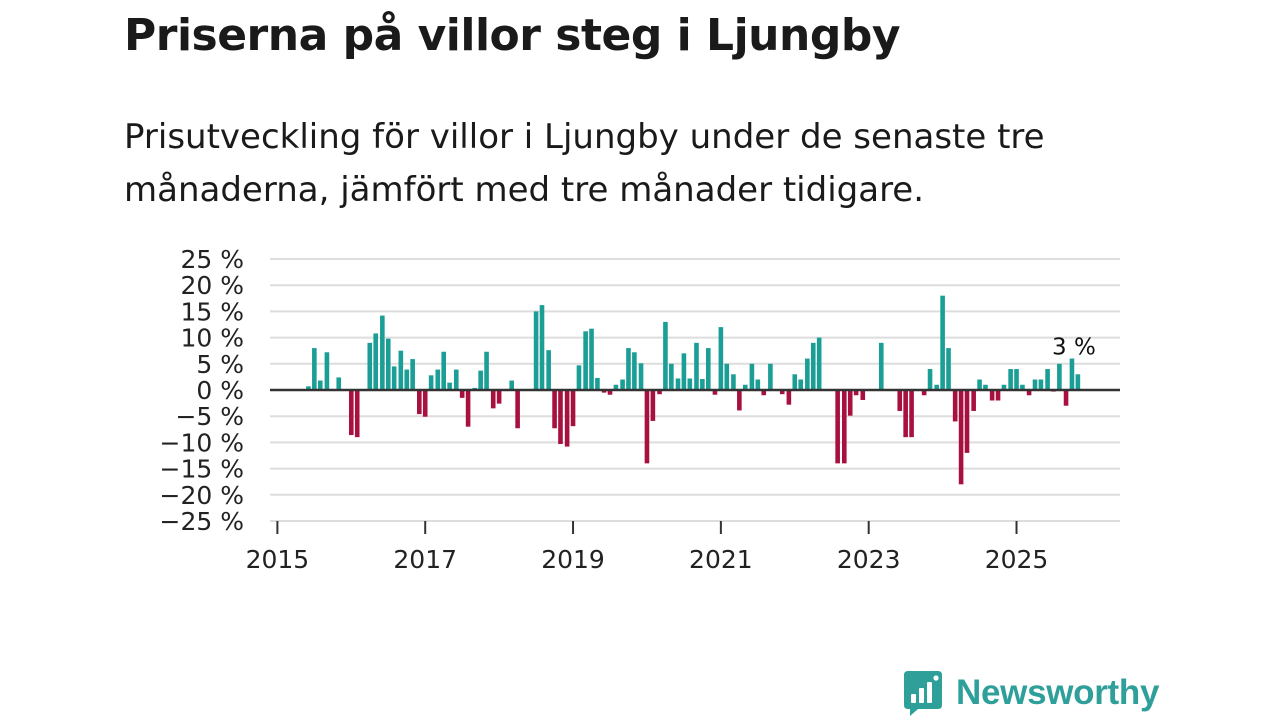 The height and width of the screenshot is (720, 1280). Describe the element at coordinates (869, 559) in the screenshot. I see `x-tick-label: 2023` at that location.